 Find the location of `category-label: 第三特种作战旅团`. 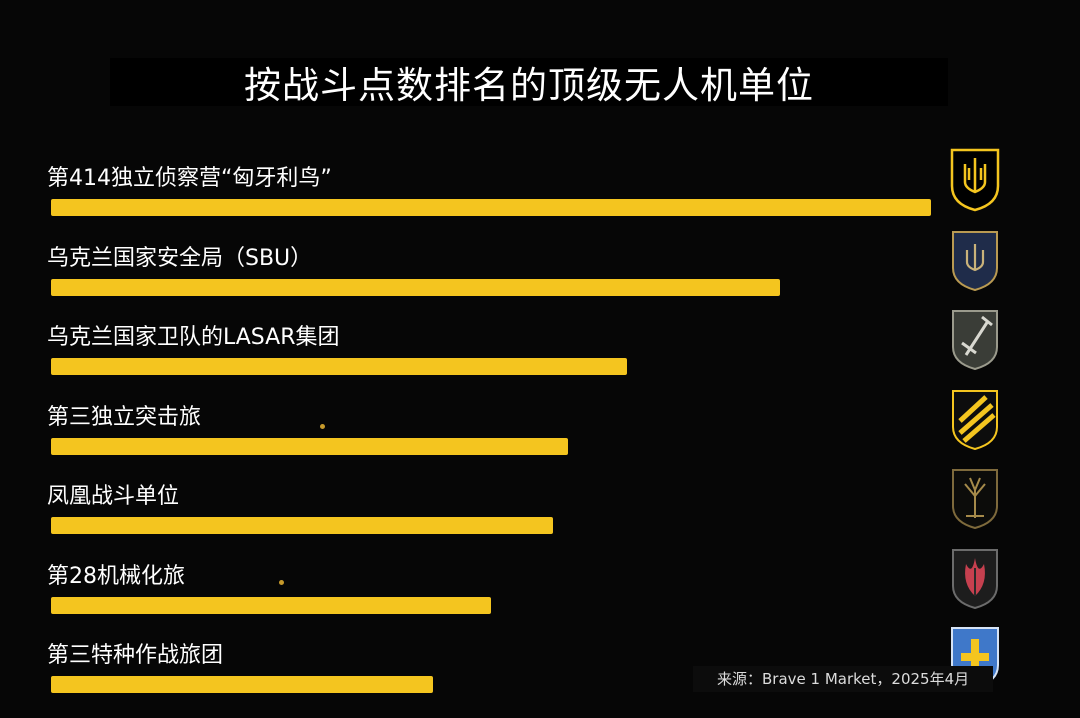

category-label: 第三特种作战旅团 is located at coordinates (135, 655).